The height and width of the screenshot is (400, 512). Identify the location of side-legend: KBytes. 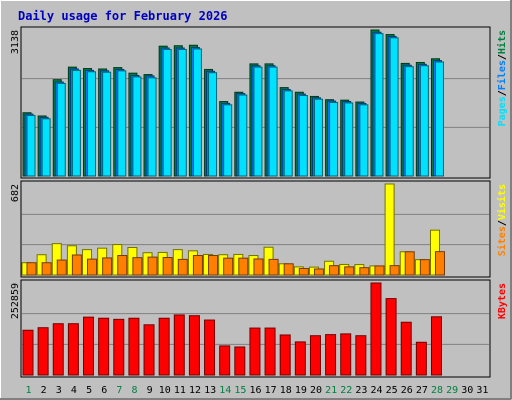
(502, 301).